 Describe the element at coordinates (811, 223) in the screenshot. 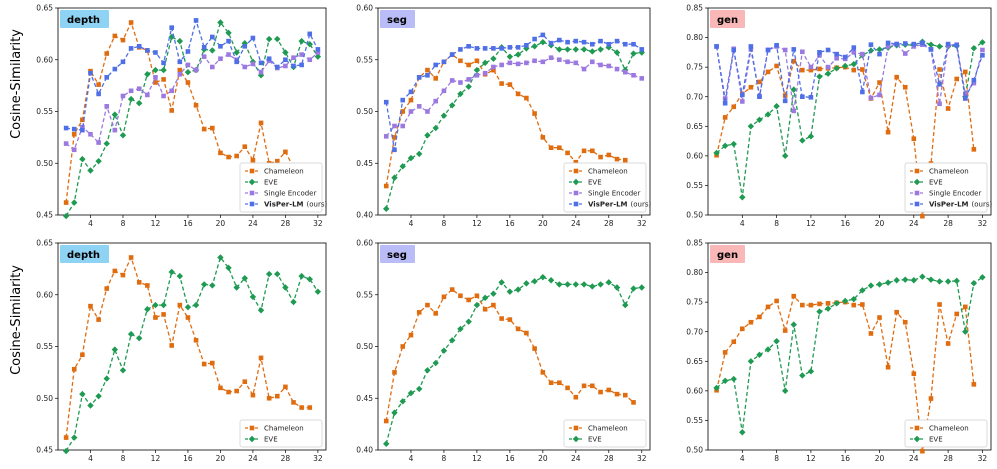

I see `x-tick-label: 12` at that location.